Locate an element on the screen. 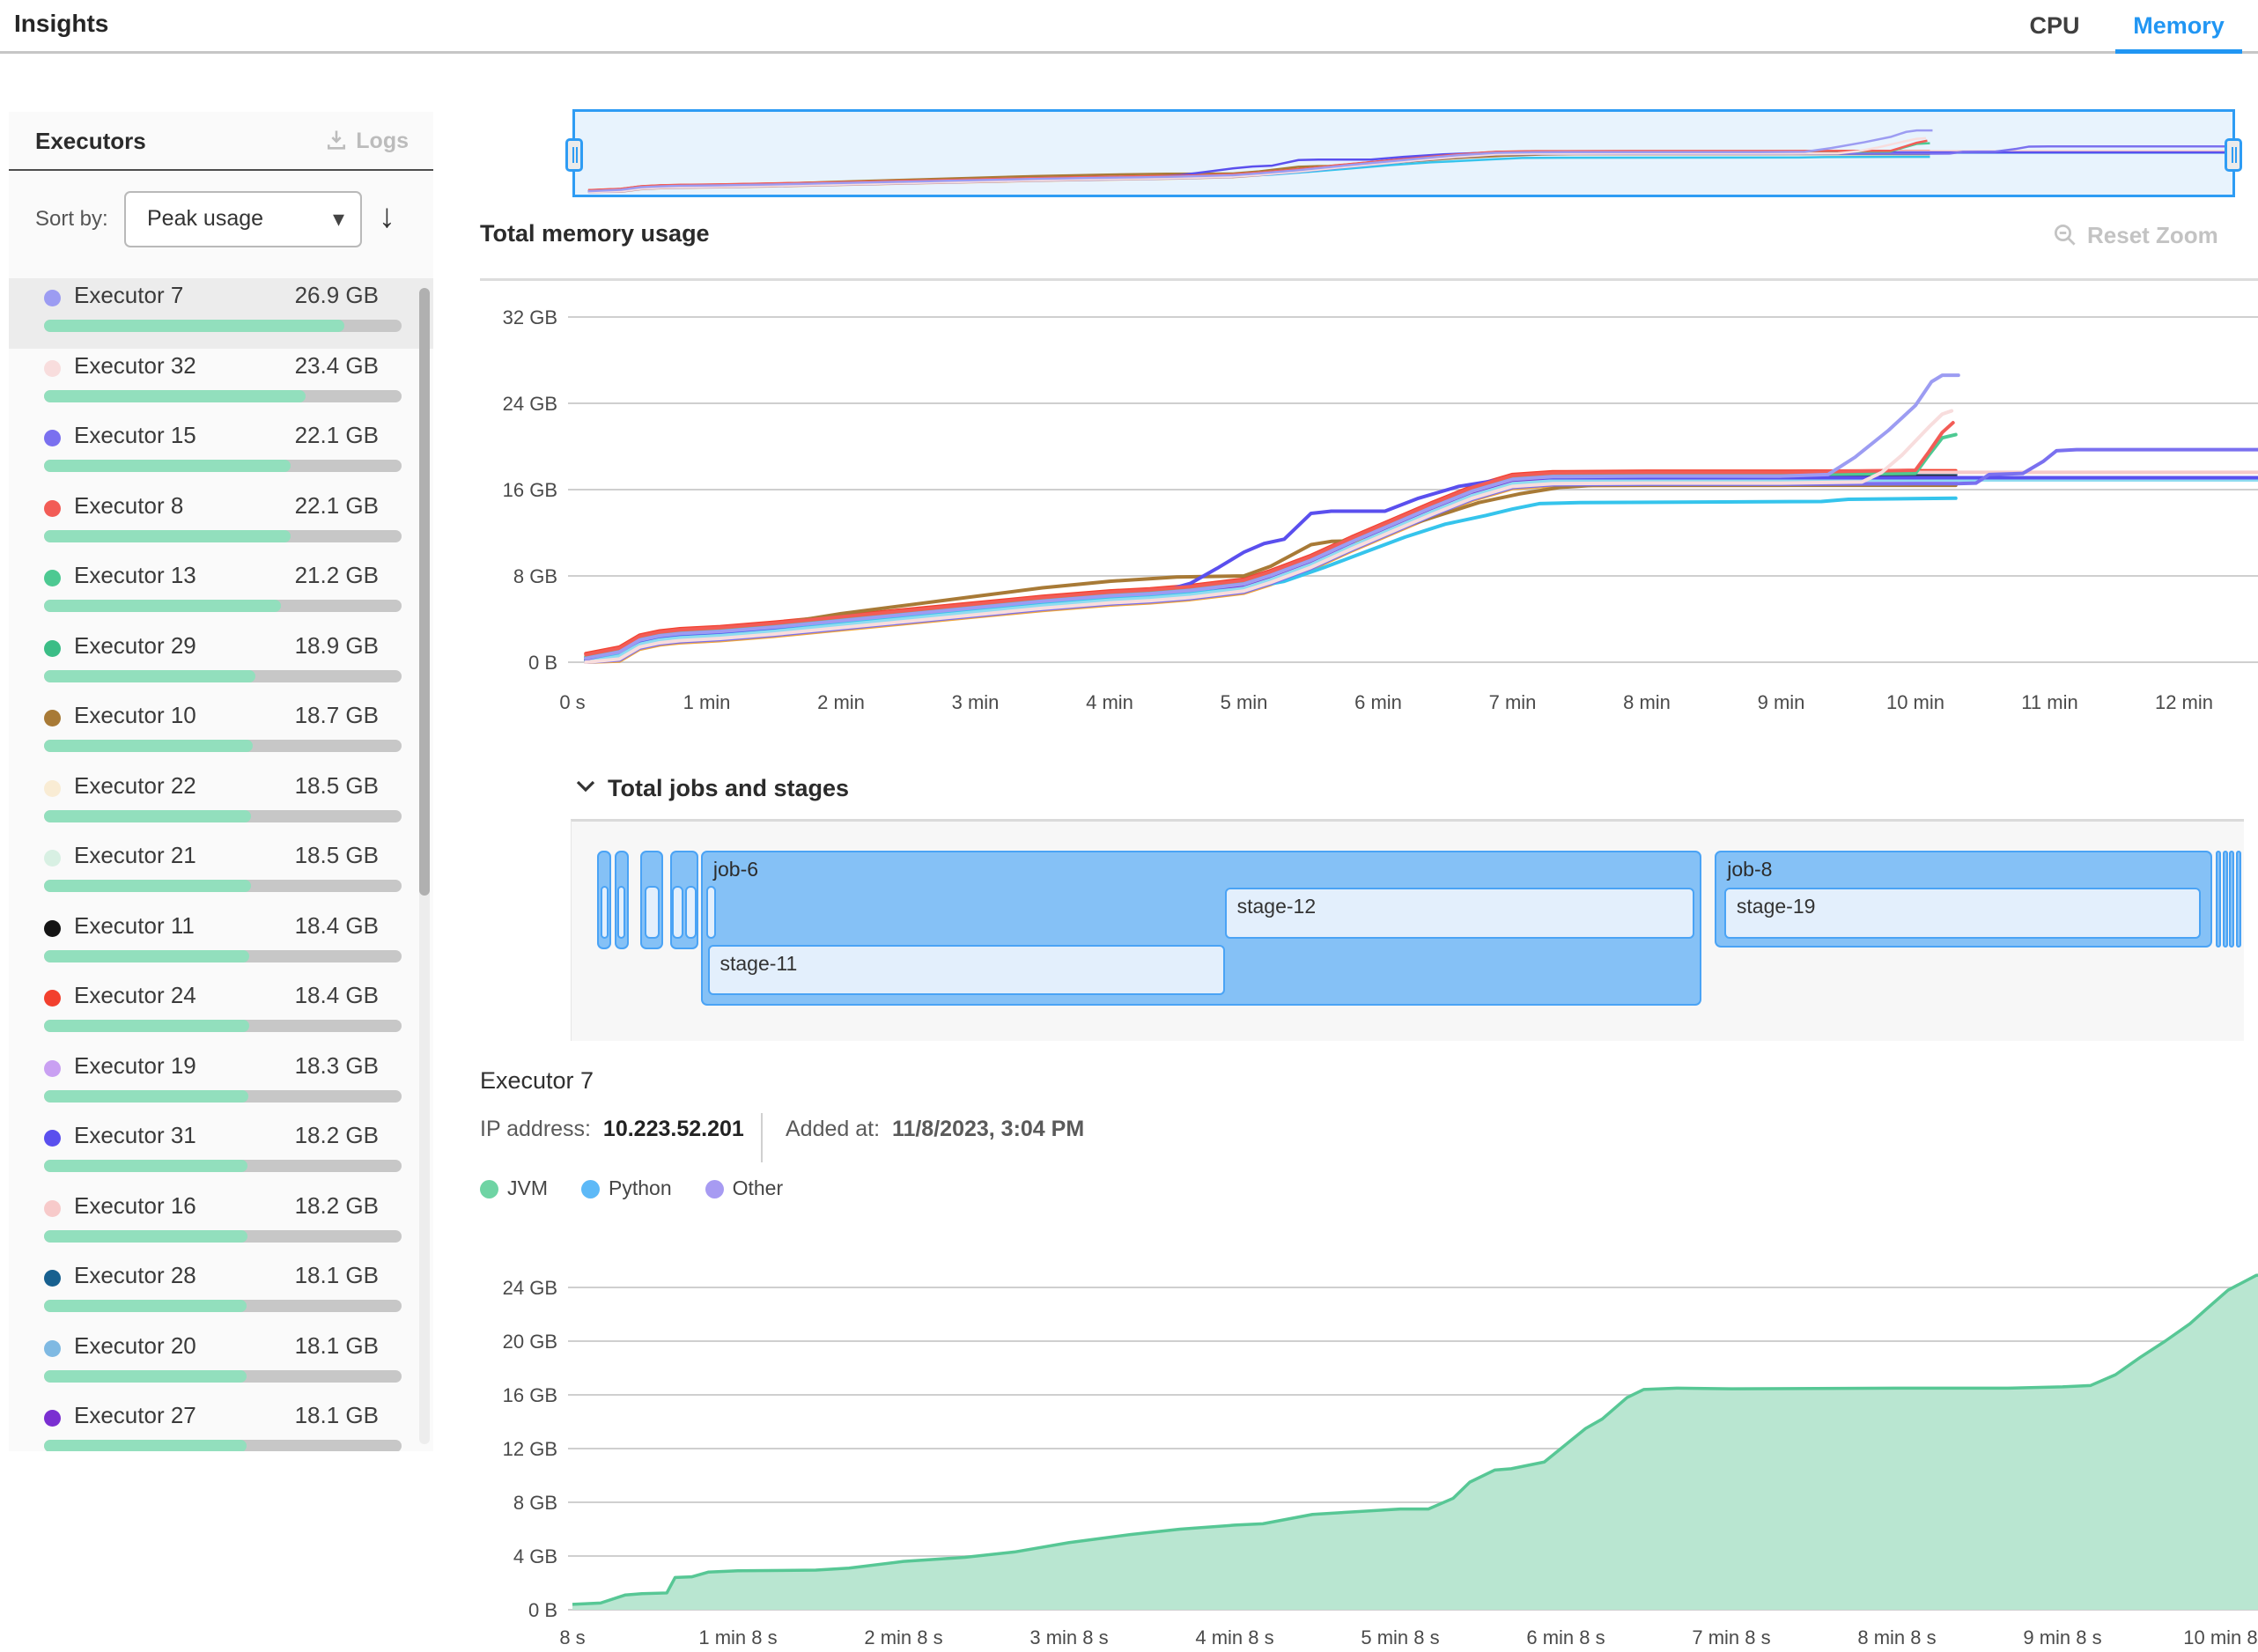  executor-list-item: Executor 29 18.9 GB is located at coordinates (221, 664).